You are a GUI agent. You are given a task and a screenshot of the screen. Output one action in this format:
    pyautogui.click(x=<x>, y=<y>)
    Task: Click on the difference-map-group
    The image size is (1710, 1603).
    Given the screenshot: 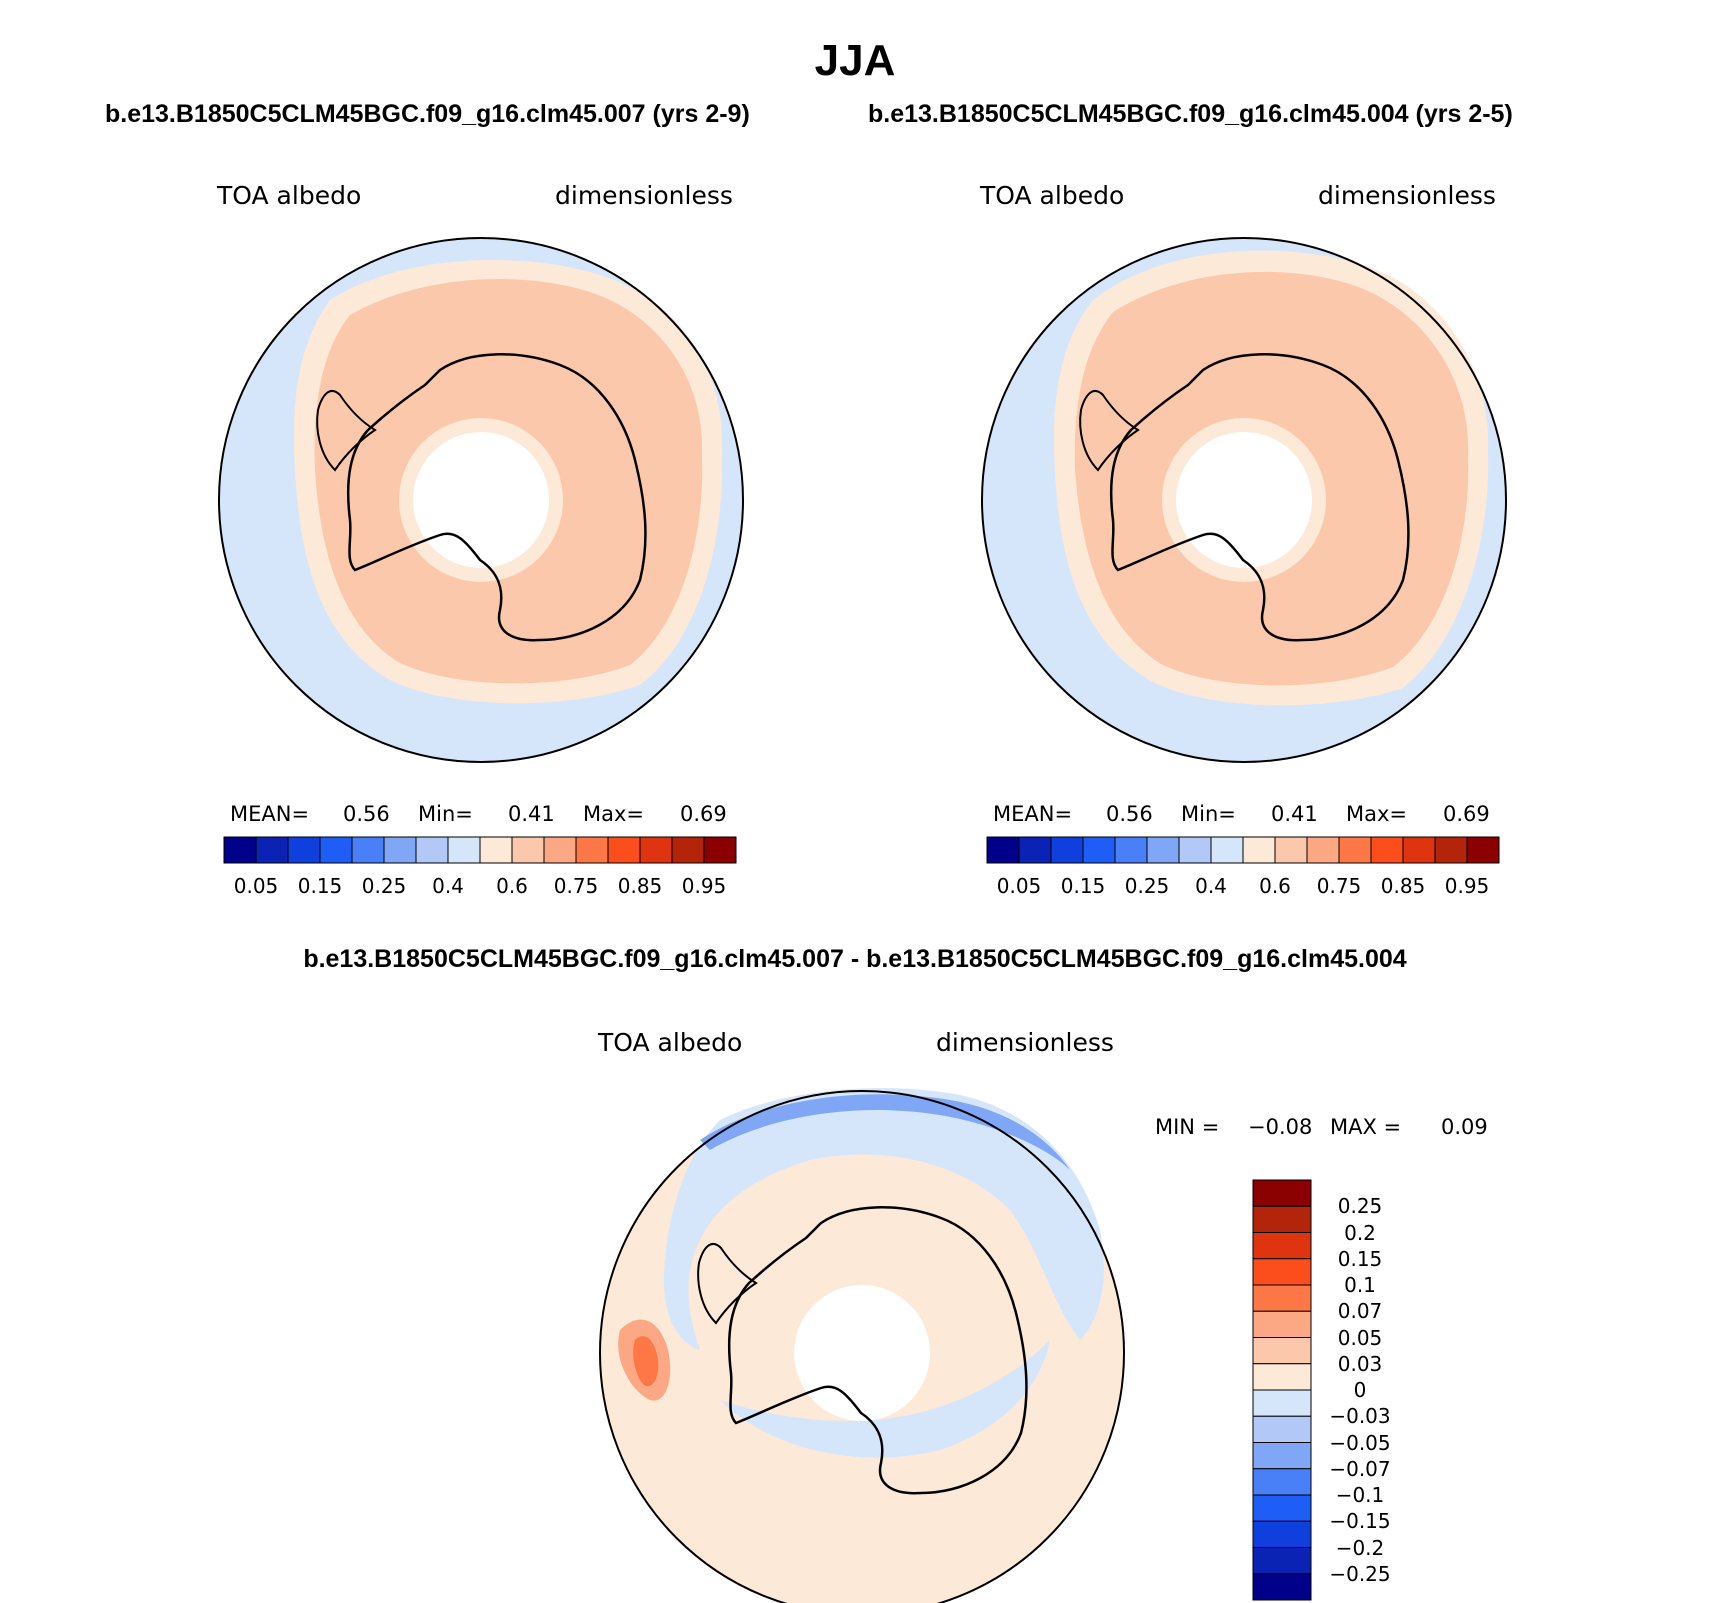 What is the action you would take?
    pyautogui.click(x=862, y=1345)
    